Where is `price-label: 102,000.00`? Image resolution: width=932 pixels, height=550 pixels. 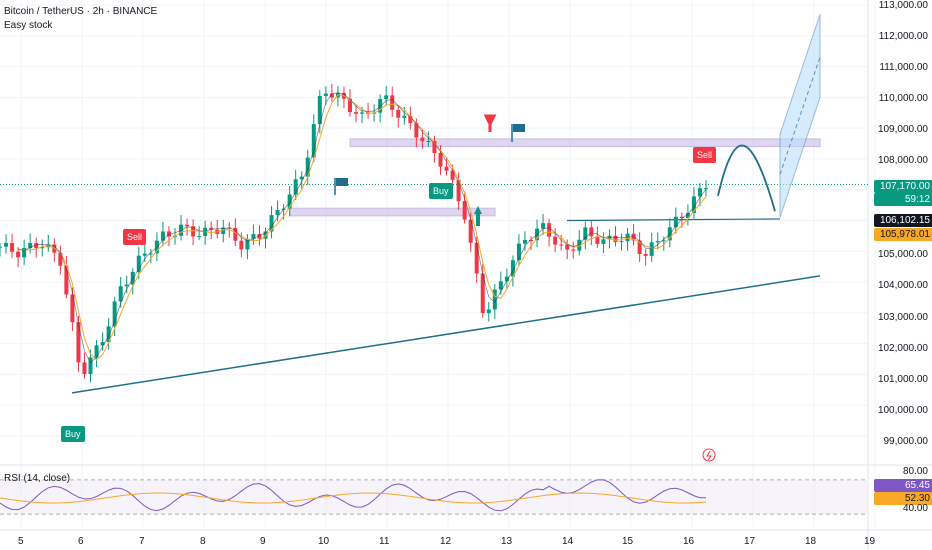
price-label: 102,000.00 is located at coordinates (902, 348).